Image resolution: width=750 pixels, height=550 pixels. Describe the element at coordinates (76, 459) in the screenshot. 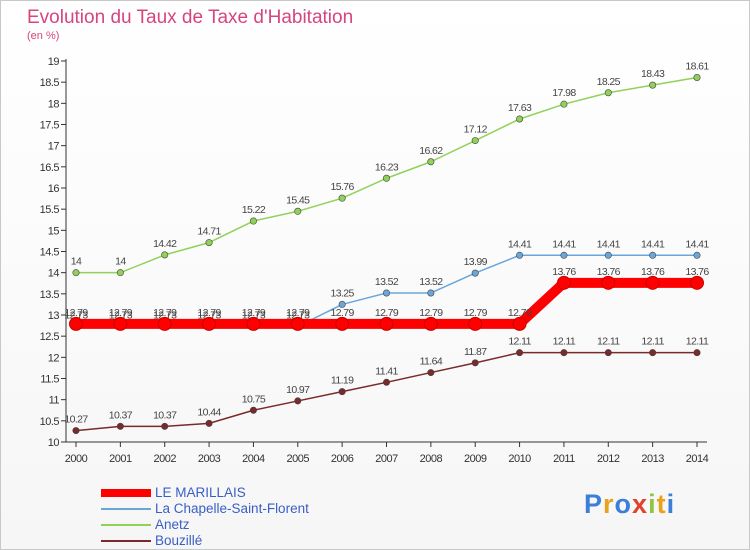

I see `x-tick-label: 2000` at that location.